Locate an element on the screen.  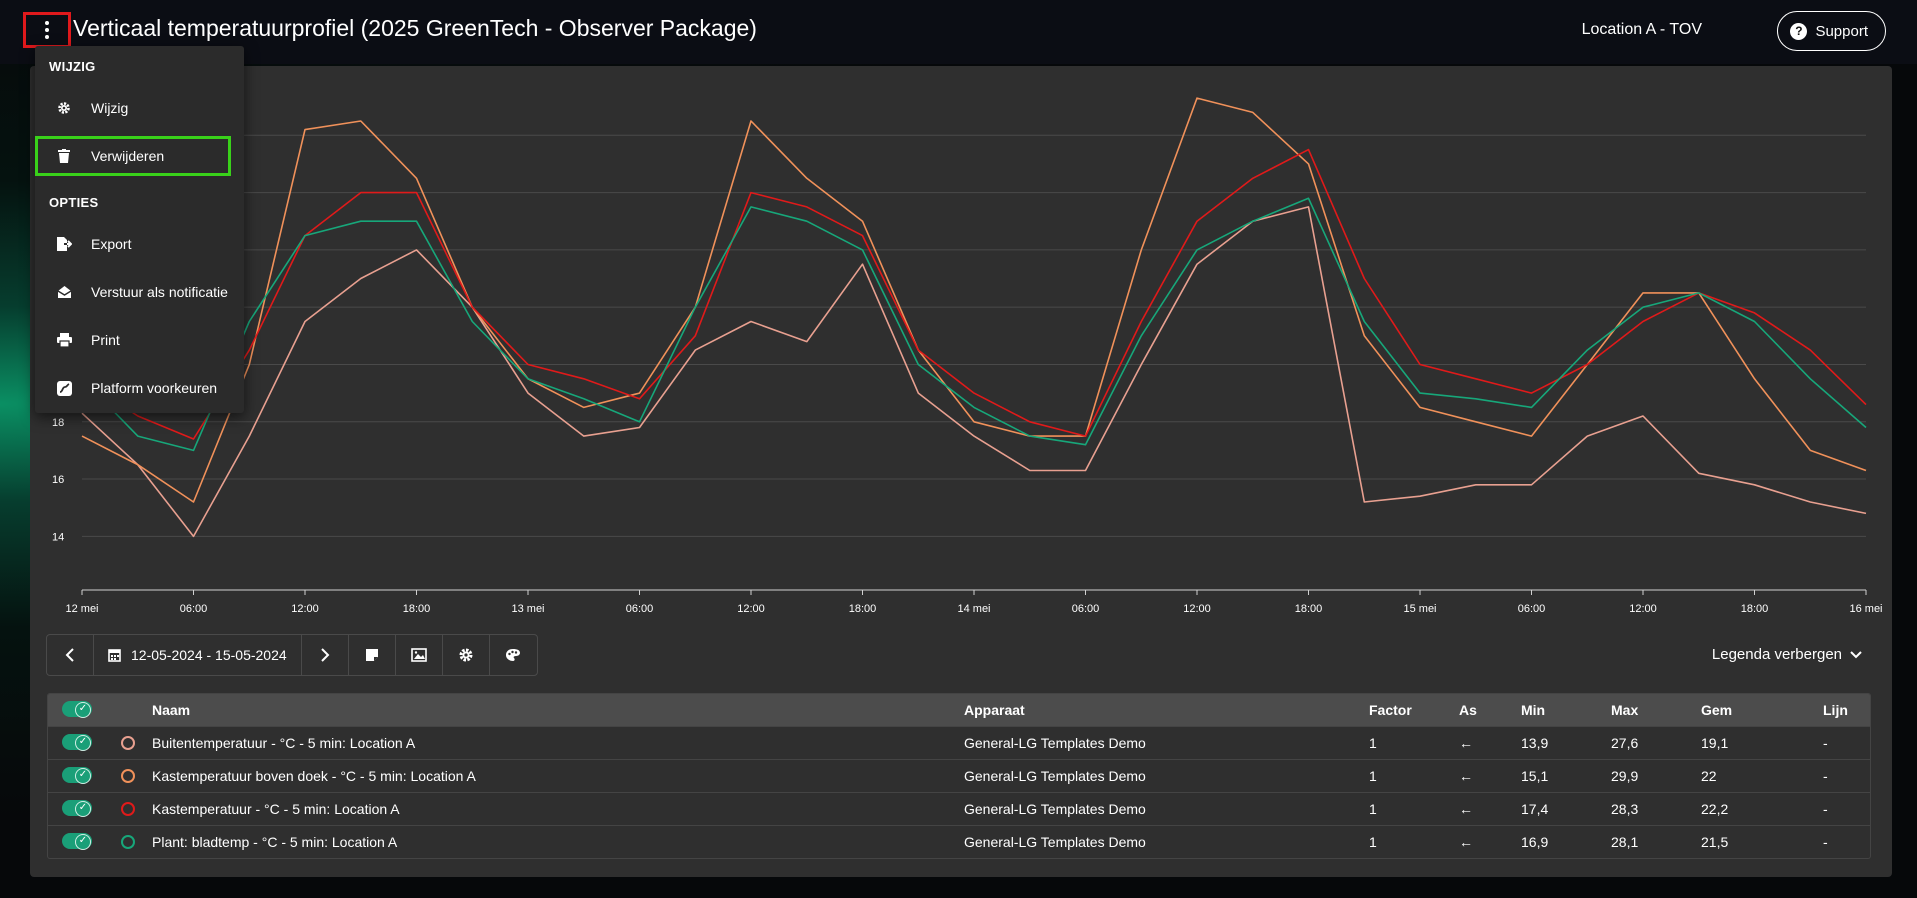
menu-item-print-label: Print is located at coordinates (105, 340).